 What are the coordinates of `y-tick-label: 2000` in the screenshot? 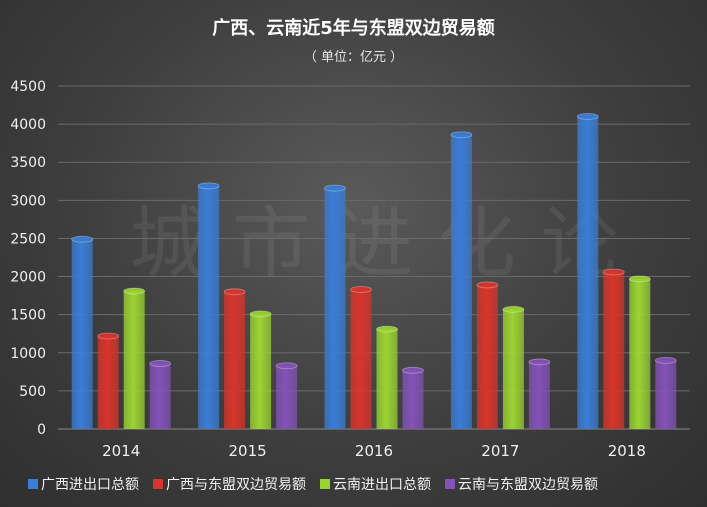 It's located at (28, 278).